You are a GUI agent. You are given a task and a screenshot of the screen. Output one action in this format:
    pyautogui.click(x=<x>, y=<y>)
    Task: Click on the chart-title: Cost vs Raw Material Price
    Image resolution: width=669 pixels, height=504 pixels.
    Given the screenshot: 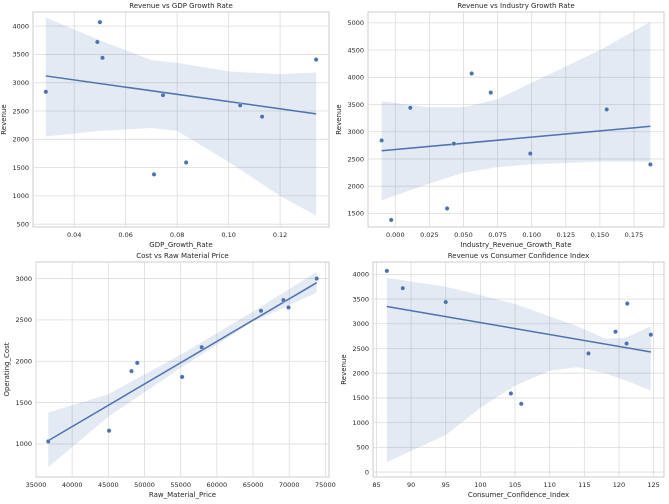 What is the action you would take?
    pyautogui.click(x=182, y=256)
    